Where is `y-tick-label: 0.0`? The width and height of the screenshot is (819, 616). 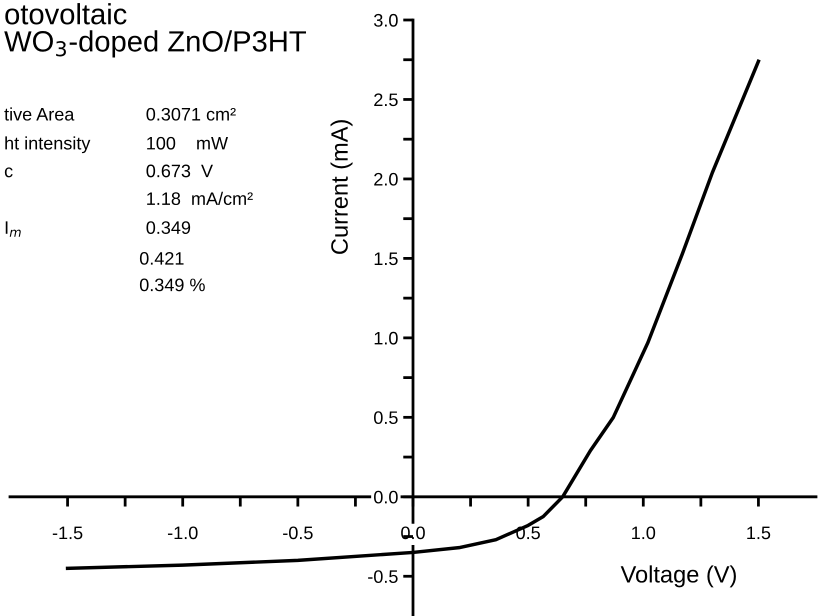
y-tick-label: 0.0 is located at coordinates (386, 497).